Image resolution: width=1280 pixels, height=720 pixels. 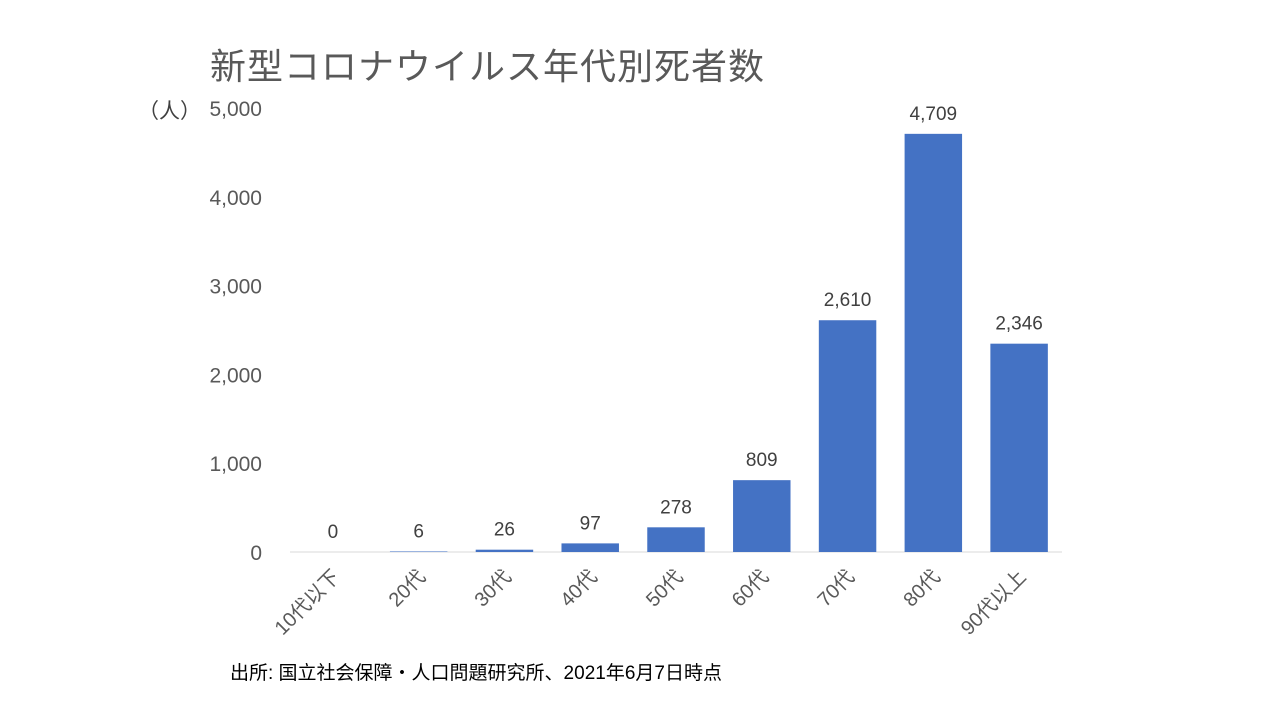 I want to click on x-tick-label: 60代, so click(x=750, y=588).